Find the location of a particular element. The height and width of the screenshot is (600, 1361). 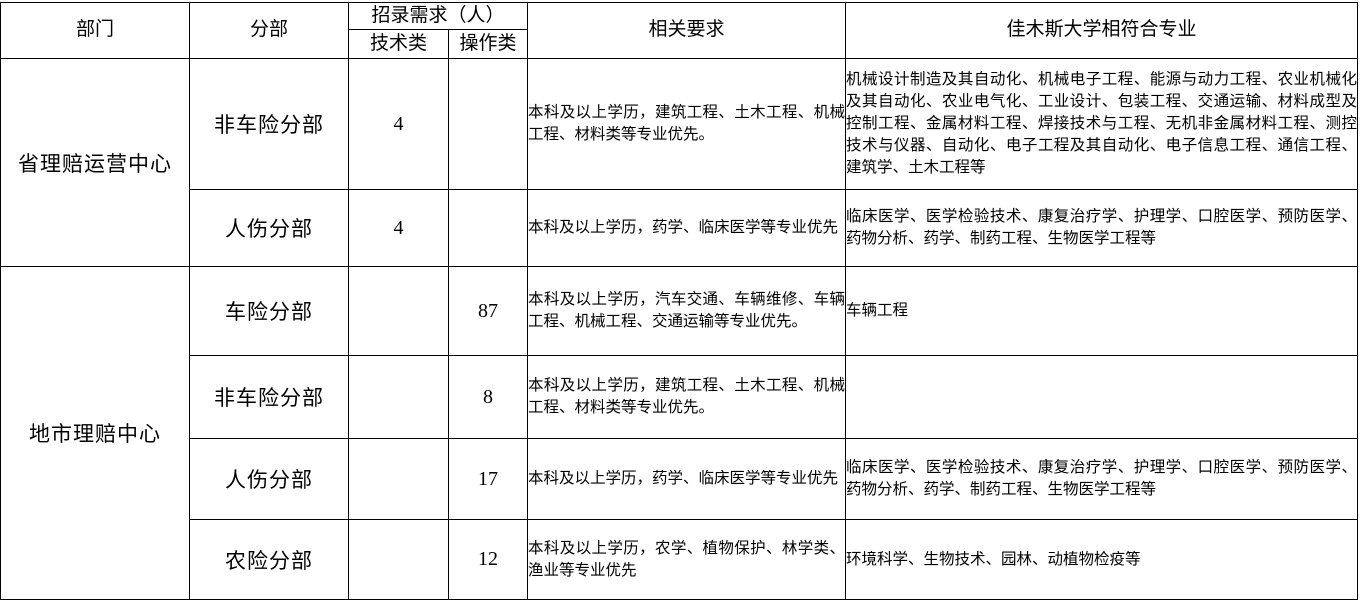

header-department: 部门 is located at coordinates (95, 30).